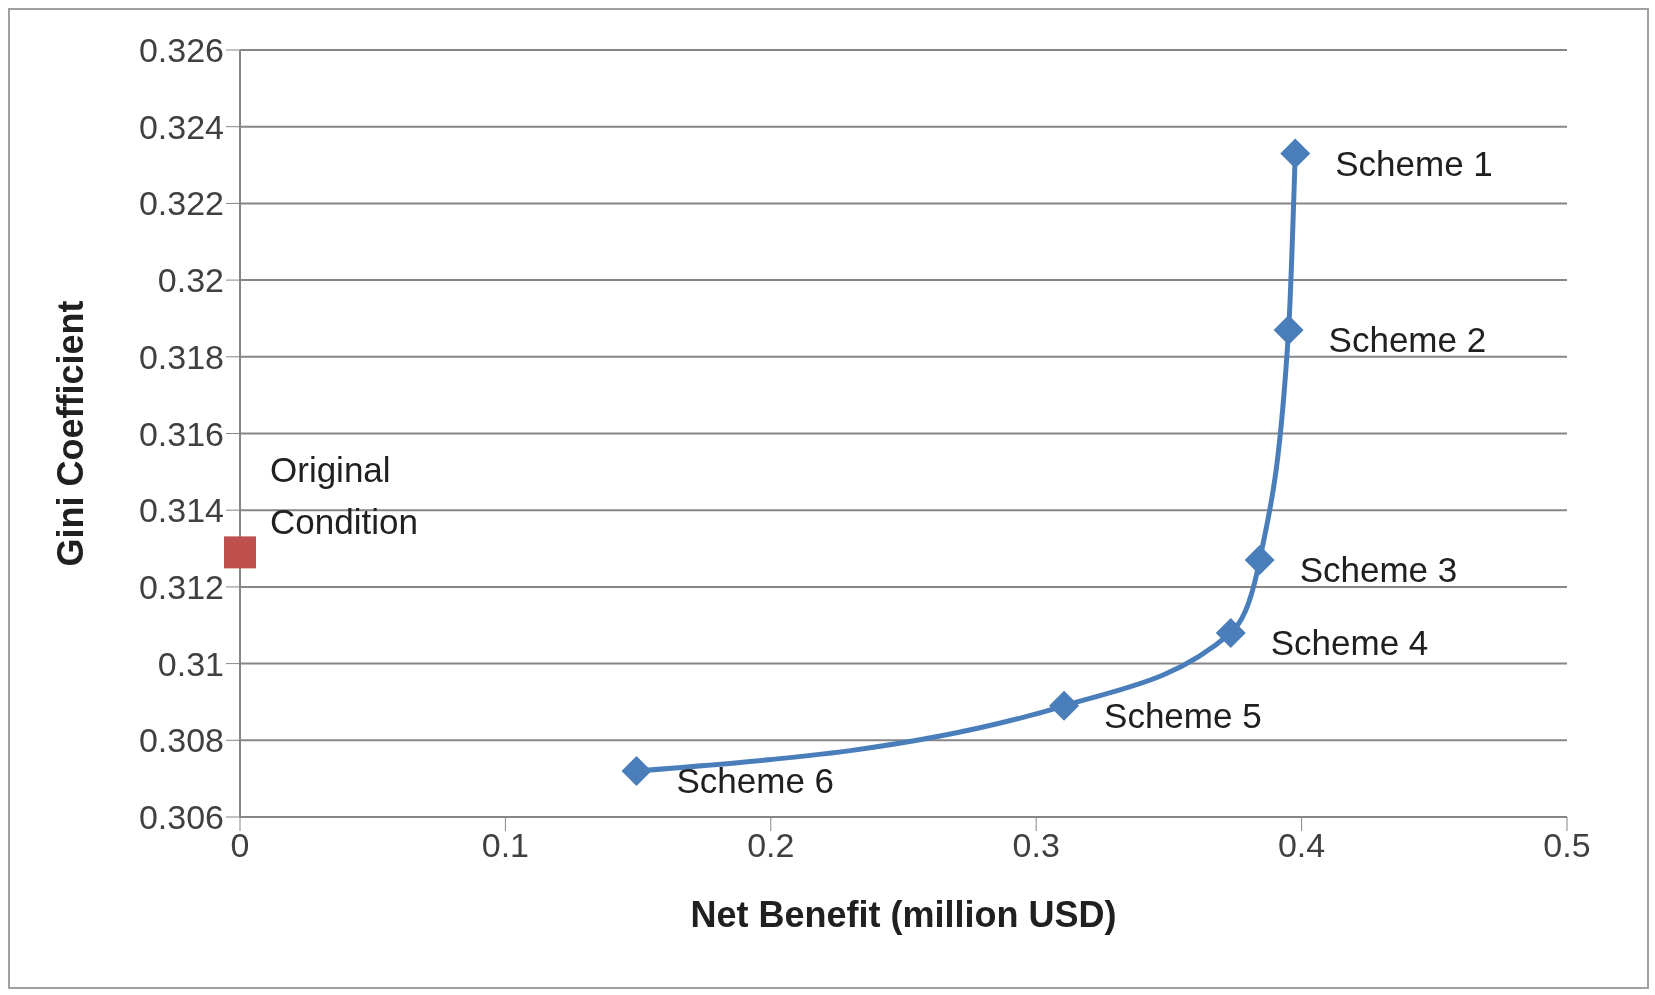 Image resolution: width=1655 pixels, height=995 pixels. What do you see at coordinates (1407, 339) in the screenshot?
I see `annotation: Scheme 2` at bounding box center [1407, 339].